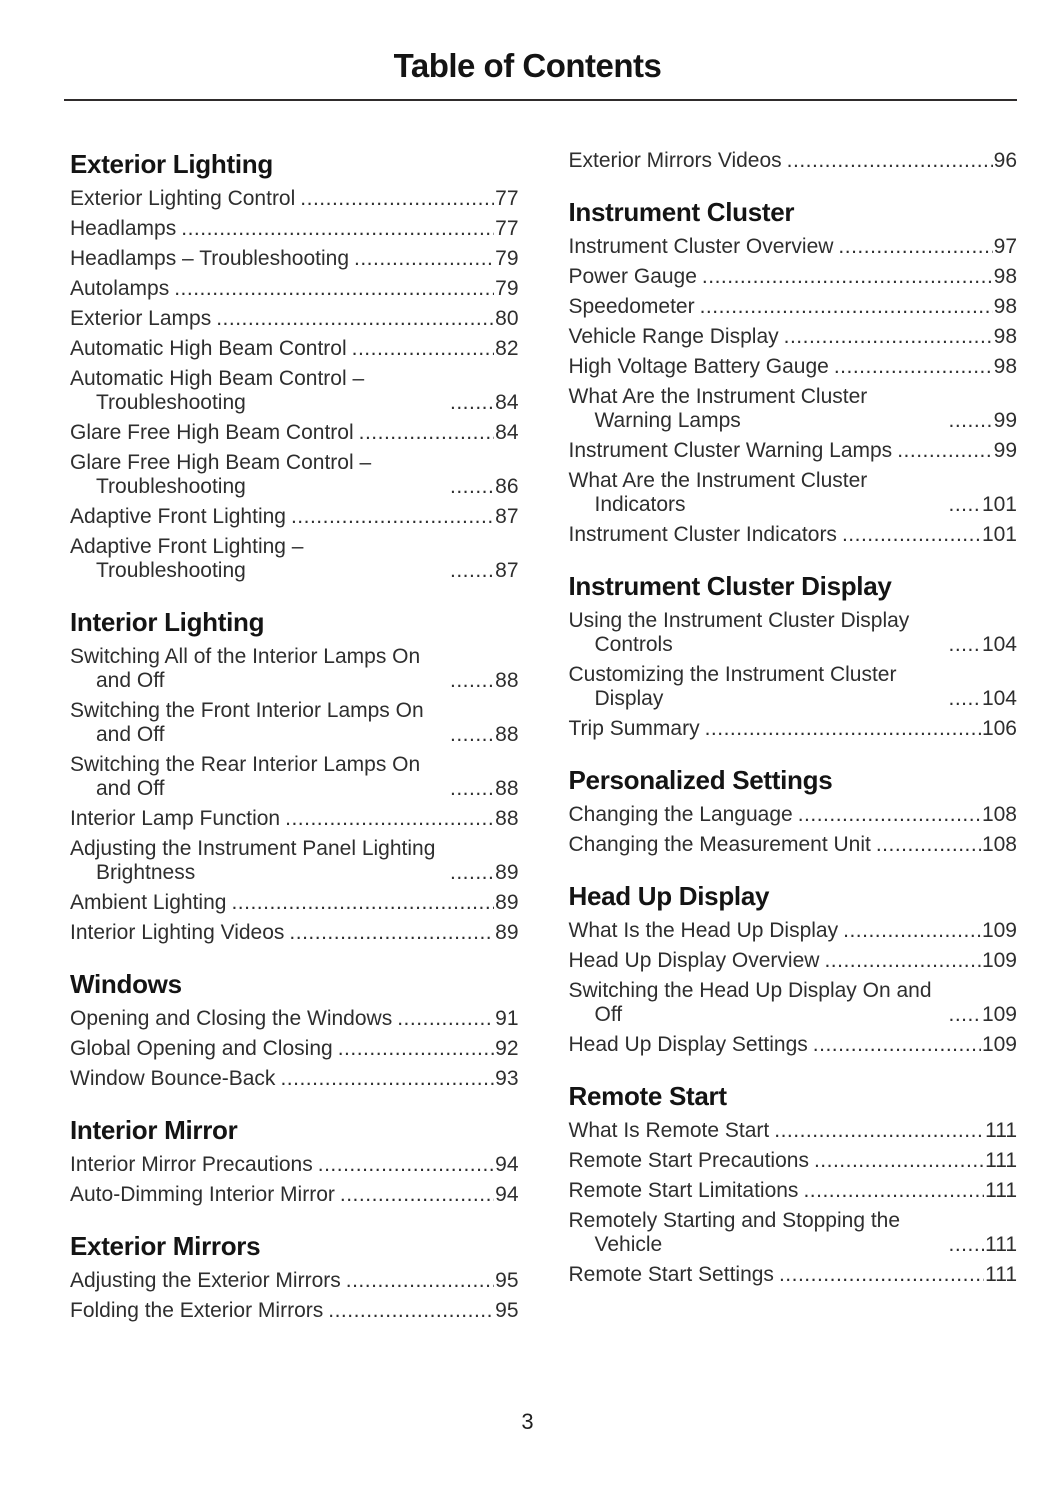 The height and width of the screenshot is (1494, 1055). What do you see at coordinates (632, 276) in the screenshot?
I see `entry-label: Power Gauge` at bounding box center [632, 276].